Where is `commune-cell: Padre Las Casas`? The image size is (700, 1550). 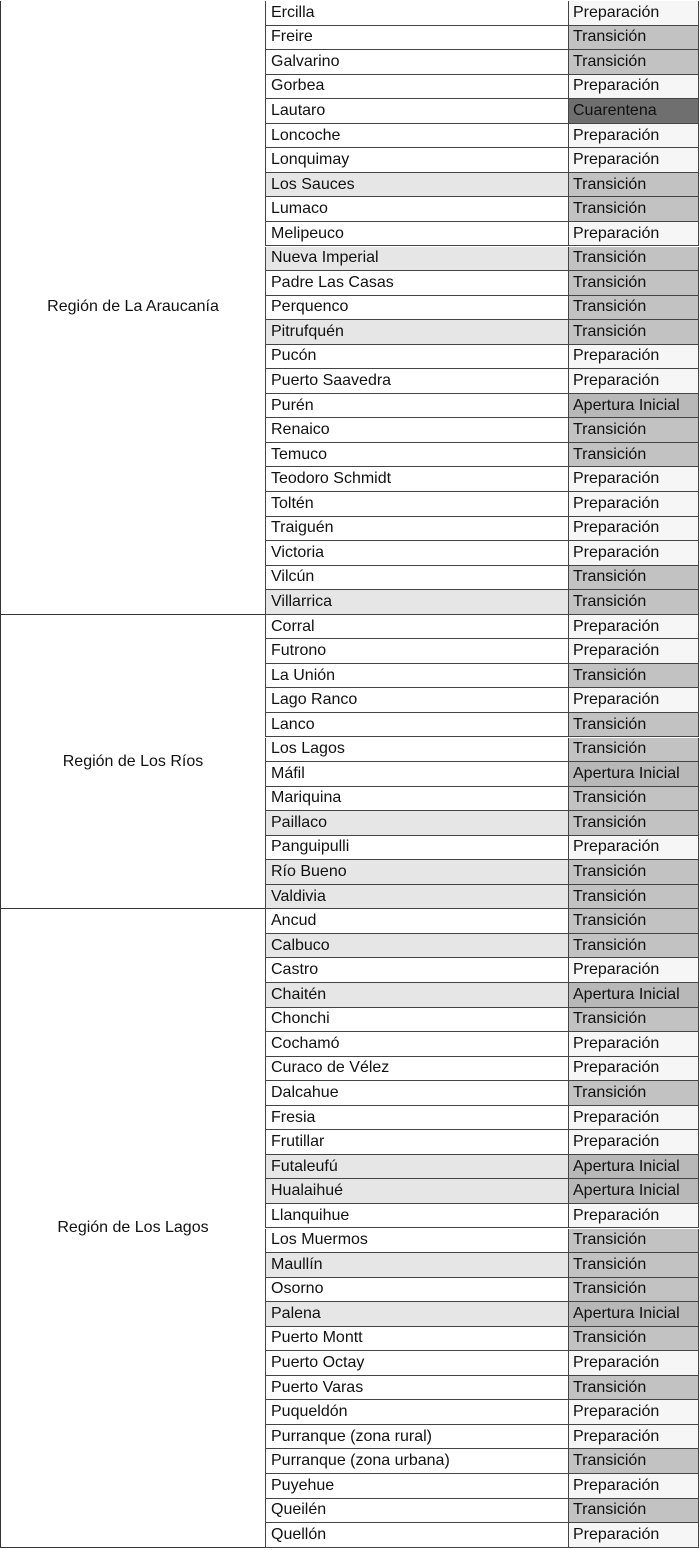
commune-cell: Padre Las Casas is located at coordinates (416, 283).